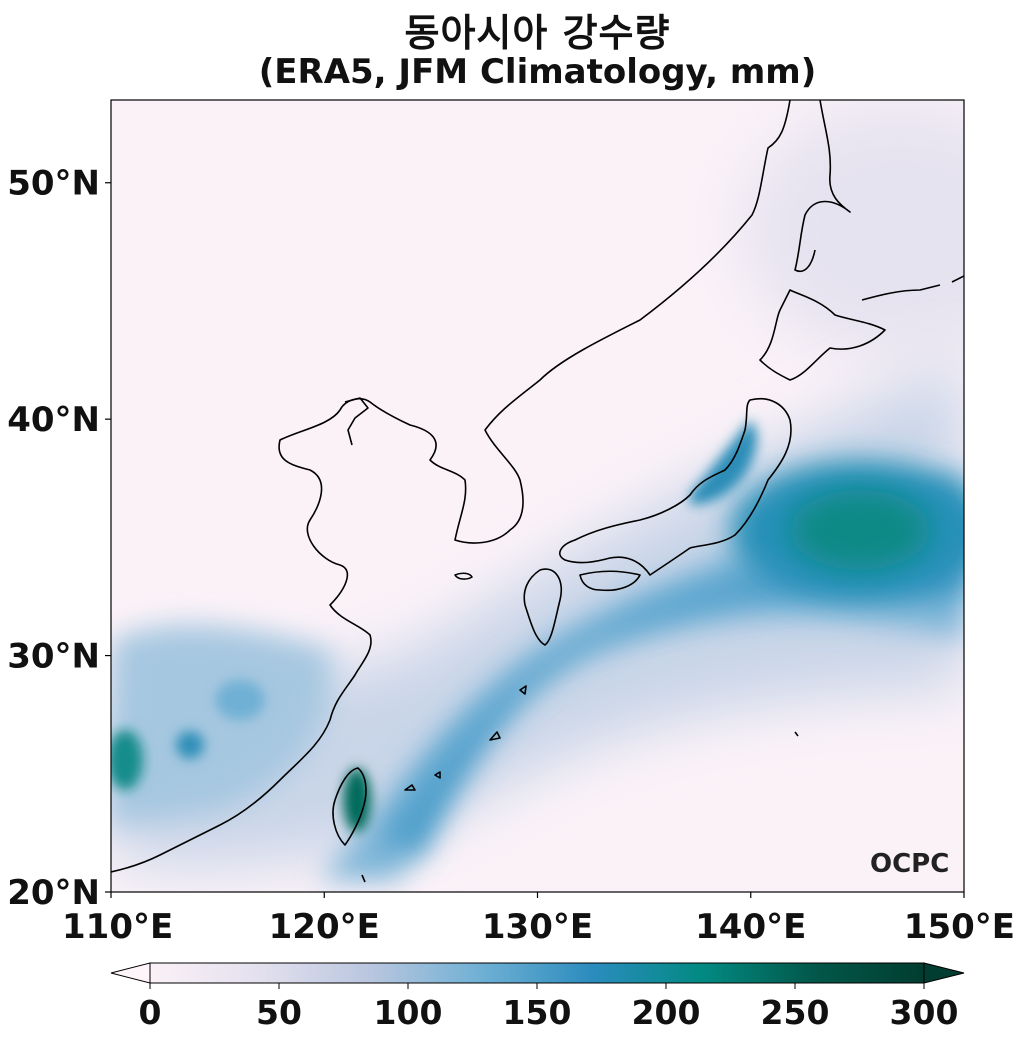 Image resolution: width=1025 pixels, height=1044 pixels. What do you see at coordinates (795, 1012) in the screenshot?
I see `colorbar-tick-label: 250` at bounding box center [795, 1012].